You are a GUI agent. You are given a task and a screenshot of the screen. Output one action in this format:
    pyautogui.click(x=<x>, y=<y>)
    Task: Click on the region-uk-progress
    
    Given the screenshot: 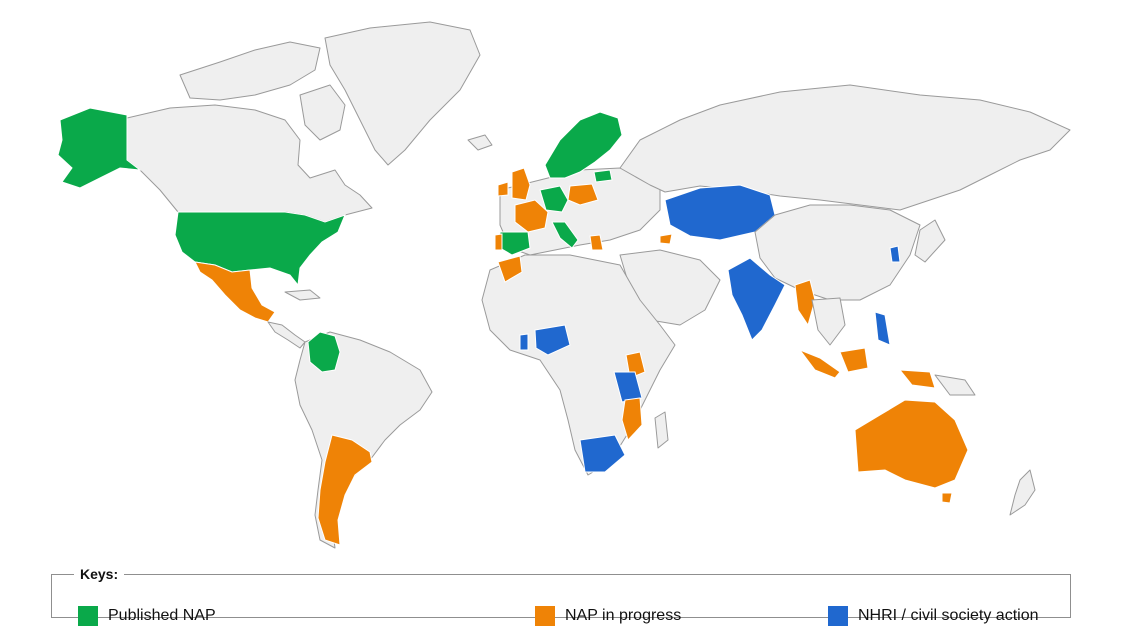 What is the action you would take?
    pyautogui.click(x=521, y=184)
    